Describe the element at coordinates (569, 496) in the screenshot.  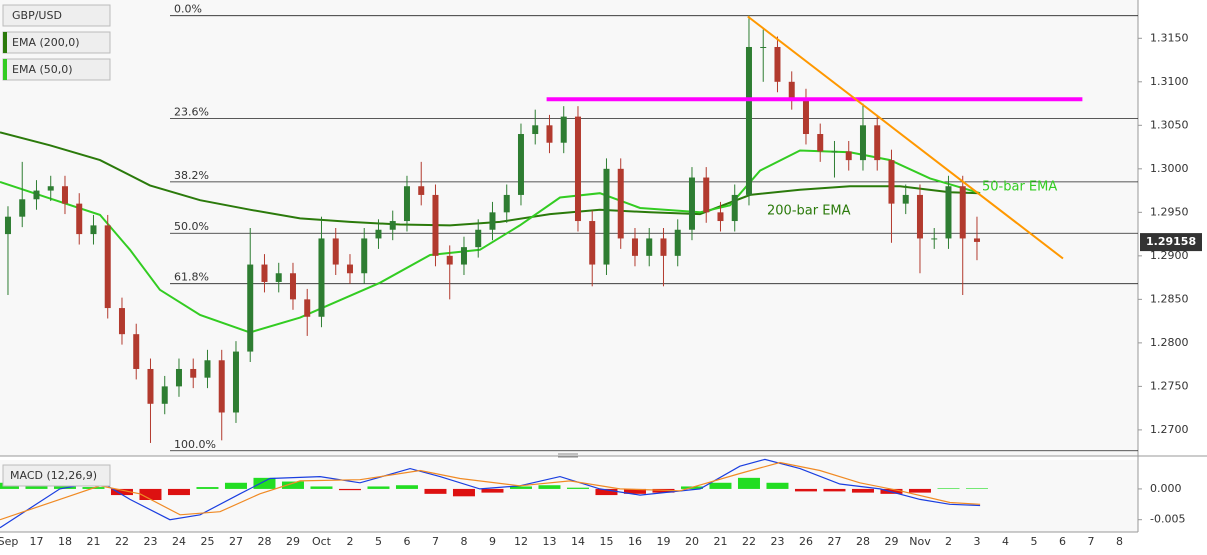
I see `macd-panel` at that location.